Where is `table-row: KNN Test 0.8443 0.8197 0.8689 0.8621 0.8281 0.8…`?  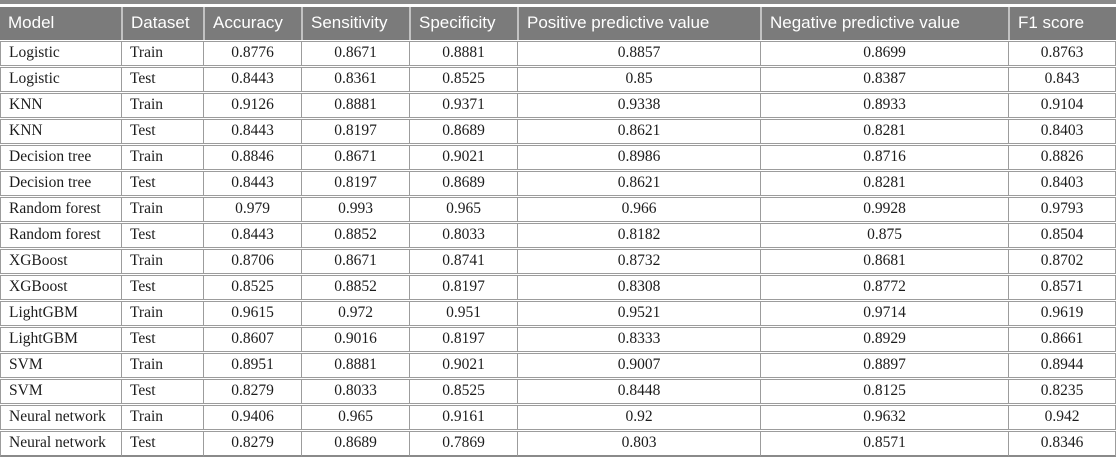 table-row: KNN Test 0.8443 0.8197 0.8689 0.8621 0.8281 0.8… is located at coordinates (558, 131).